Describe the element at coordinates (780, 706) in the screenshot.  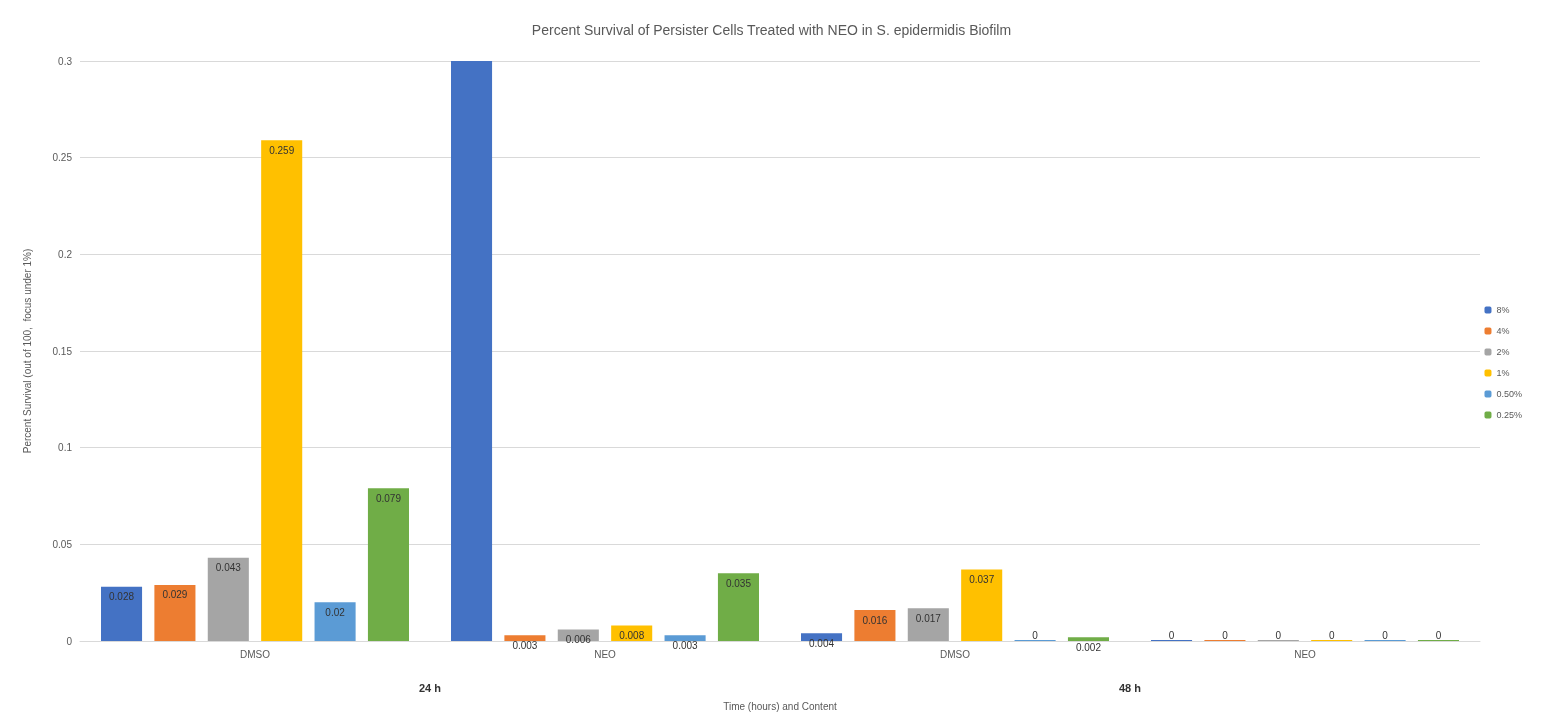
I see `x-axis-title: Time (hours) and Content` at that location.